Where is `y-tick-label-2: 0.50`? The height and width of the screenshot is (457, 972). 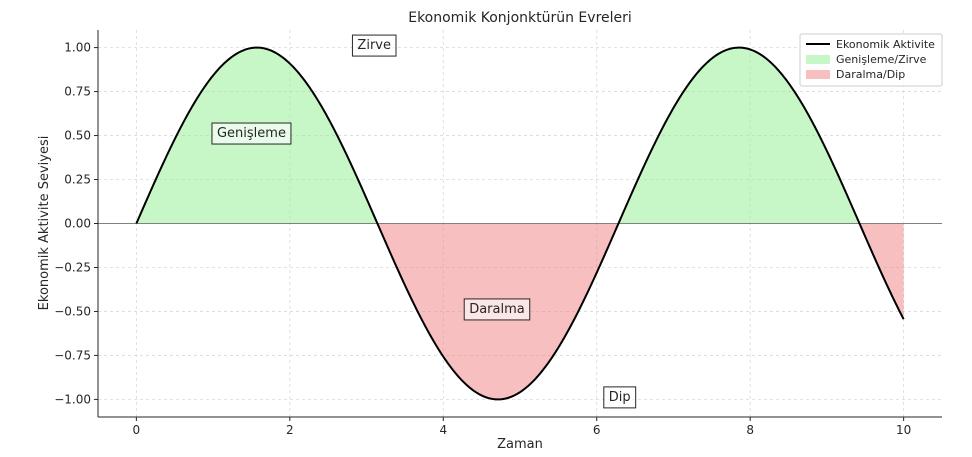 y-tick-label-2: 0.50 is located at coordinates (77, 136).